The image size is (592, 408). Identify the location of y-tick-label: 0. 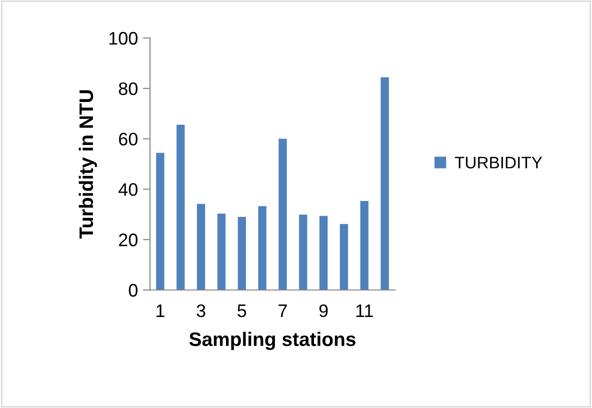
(133, 290).